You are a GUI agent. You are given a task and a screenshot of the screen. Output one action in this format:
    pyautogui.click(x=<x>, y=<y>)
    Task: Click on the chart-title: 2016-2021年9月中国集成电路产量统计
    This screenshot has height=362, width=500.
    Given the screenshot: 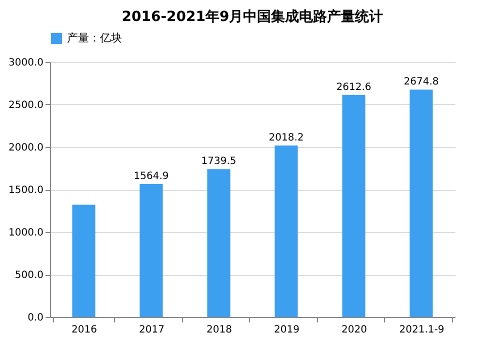 What is the action you would take?
    pyautogui.click(x=253, y=16)
    